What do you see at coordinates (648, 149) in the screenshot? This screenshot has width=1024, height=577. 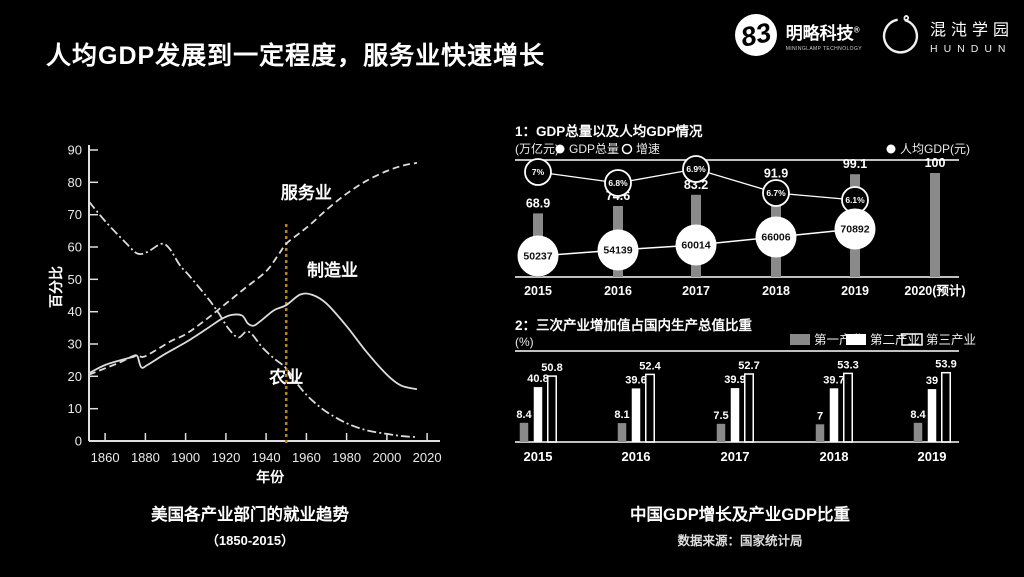 I see `legend-growth: 增速` at bounding box center [648, 149].